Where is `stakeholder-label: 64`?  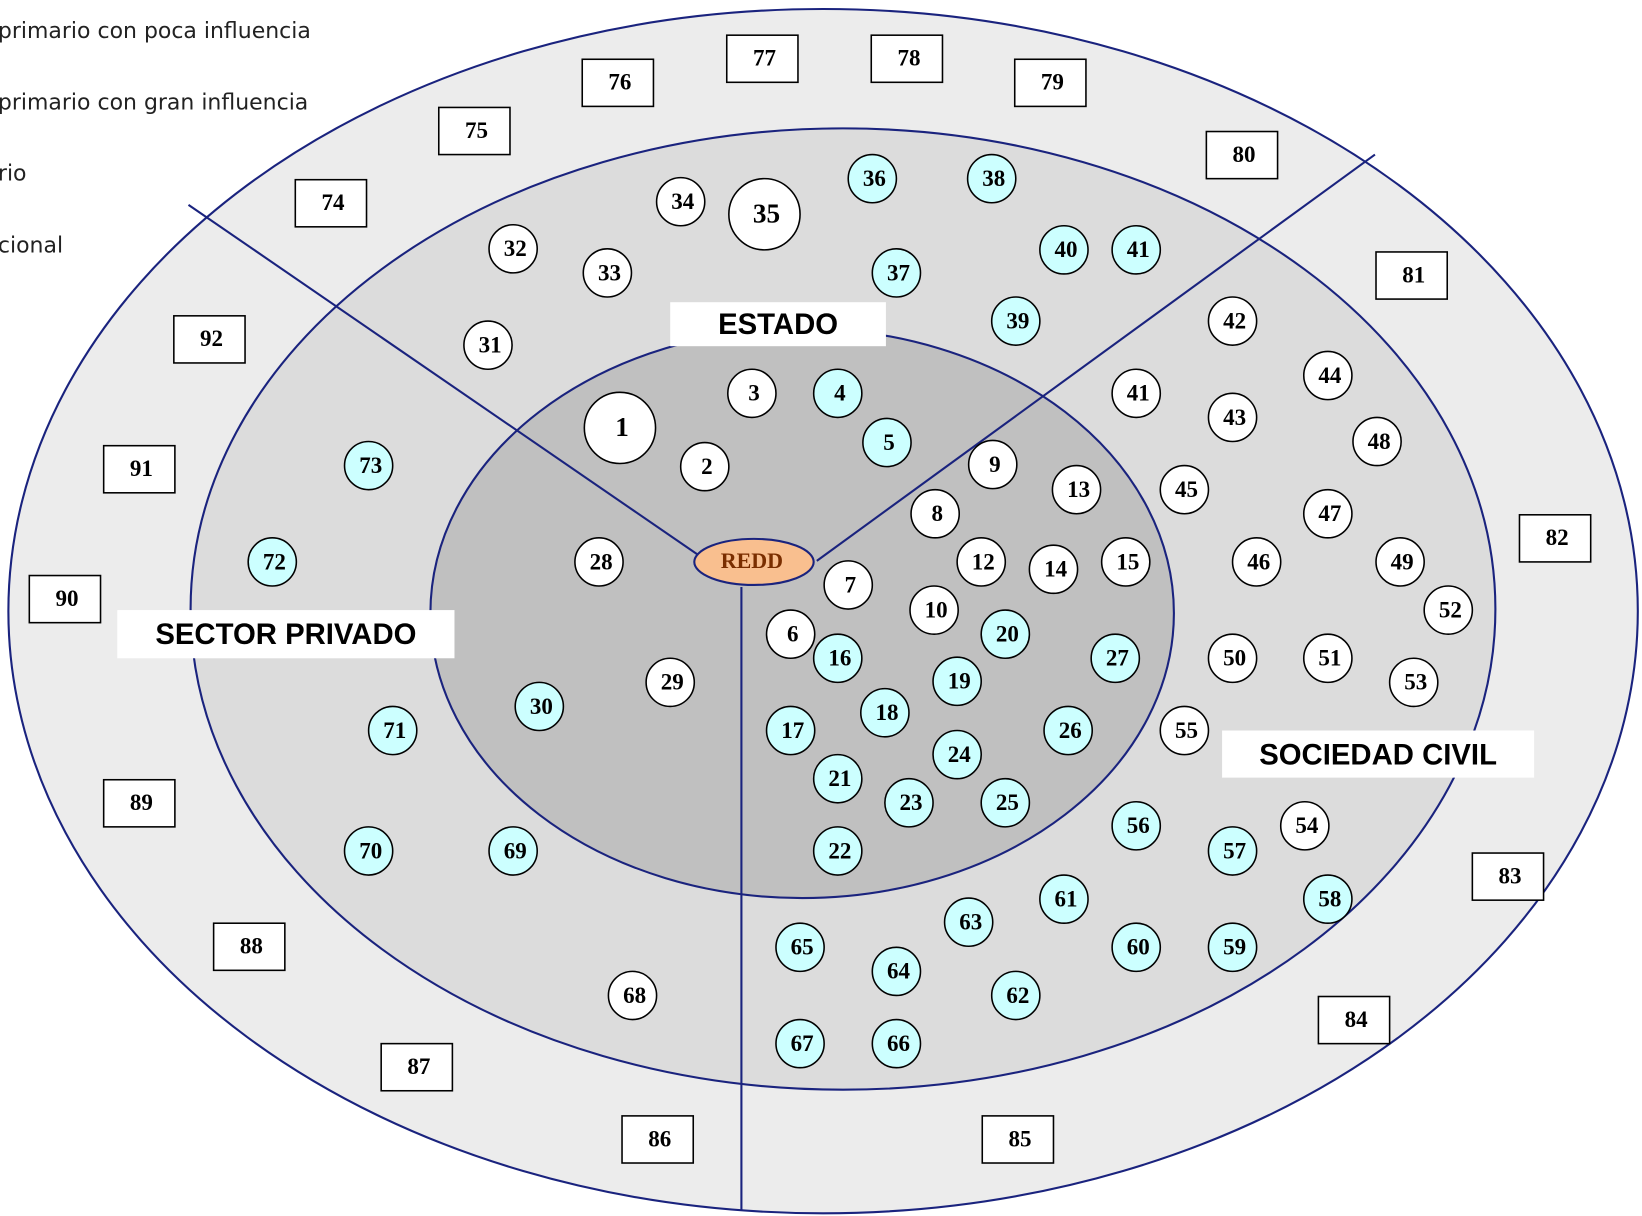 stakeholder-label: 64 is located at coordinates (899, 971).